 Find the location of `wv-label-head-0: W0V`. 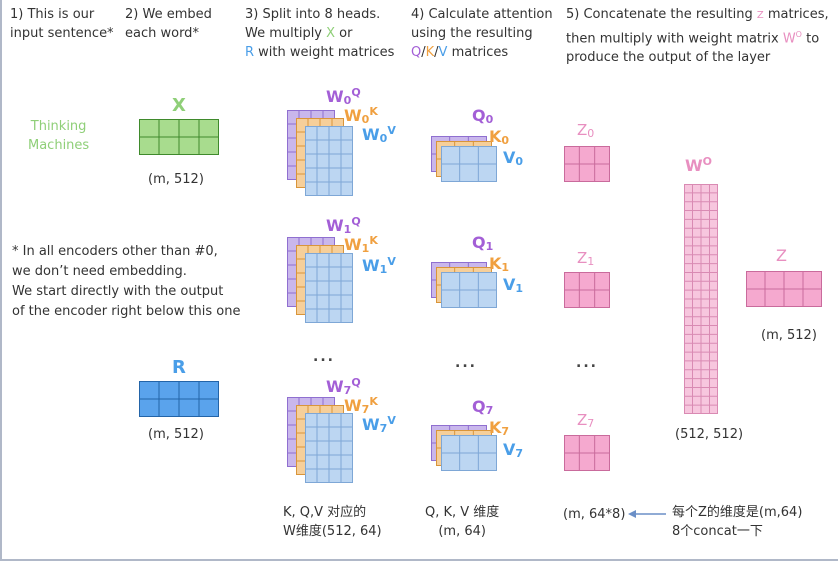

wv-label-head-0: W0V is located at coordinates (379, 134).